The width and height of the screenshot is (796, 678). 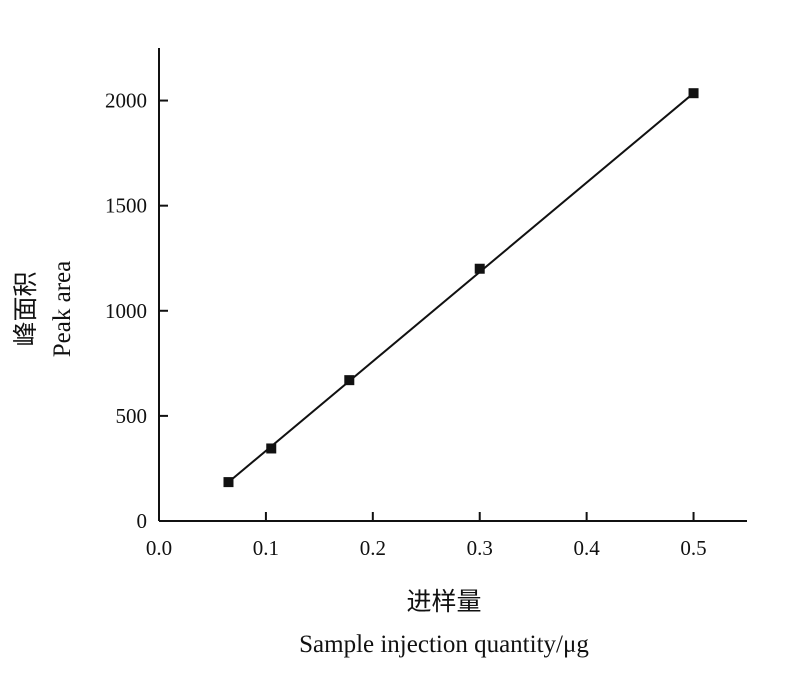 What do you see at coordinates (426, 536) in the screenshot?
I see `x-ticks: 0.0 0.1 0.2 0.3 0.4 0.5` at bounding box center [426, 536].